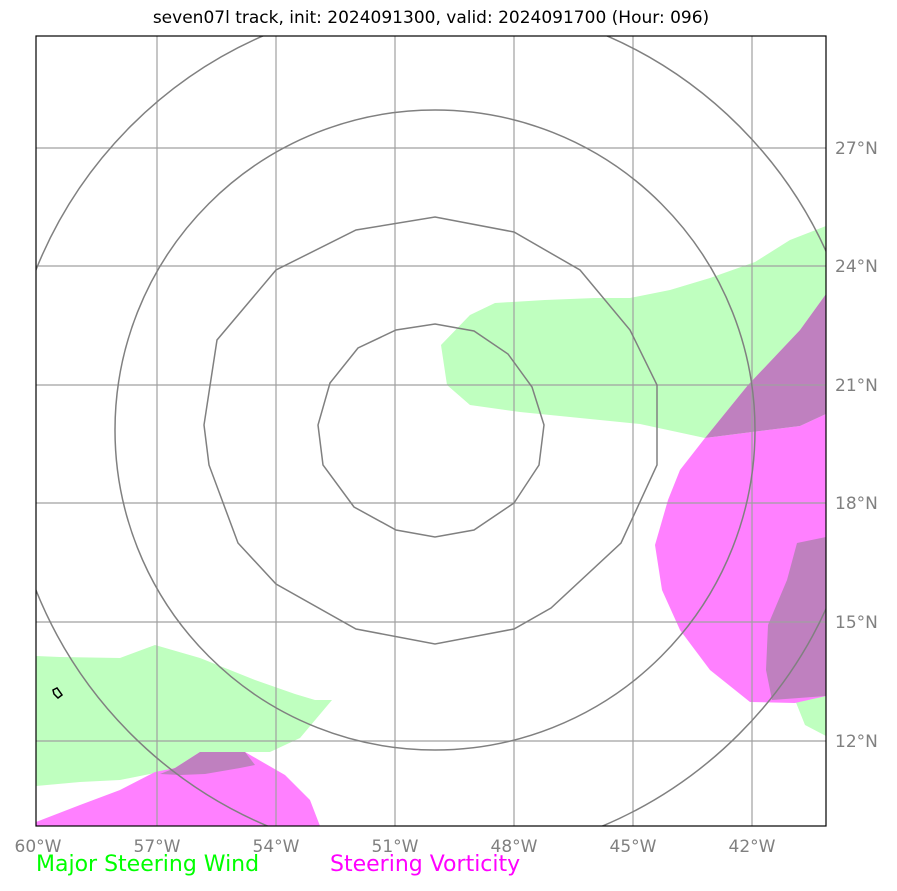 The image size is (897, 891). Describe the element at coordinates (810, 716) in the screenshot. I see `steering-wind-region-southeast` at that location.